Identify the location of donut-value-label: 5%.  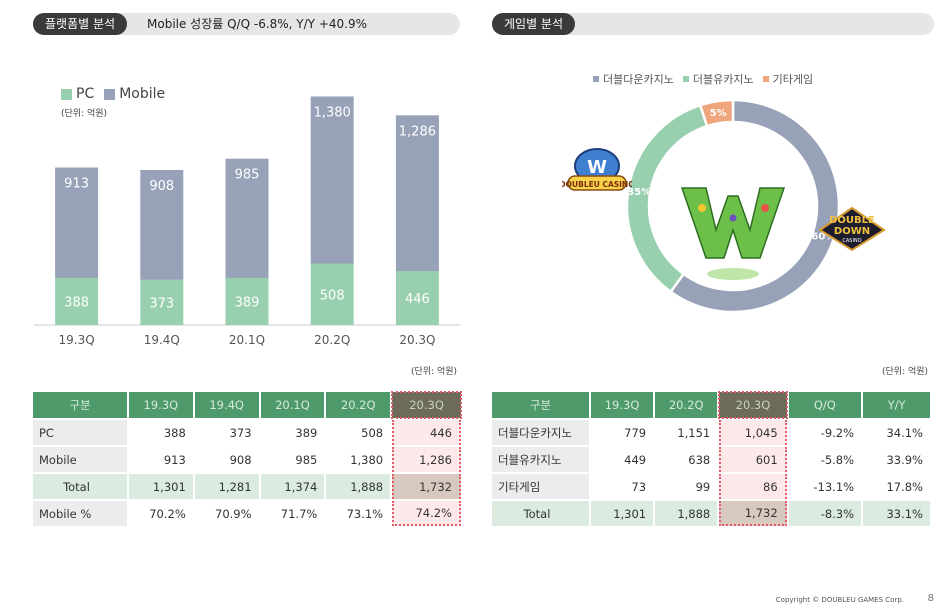
(718, 113).